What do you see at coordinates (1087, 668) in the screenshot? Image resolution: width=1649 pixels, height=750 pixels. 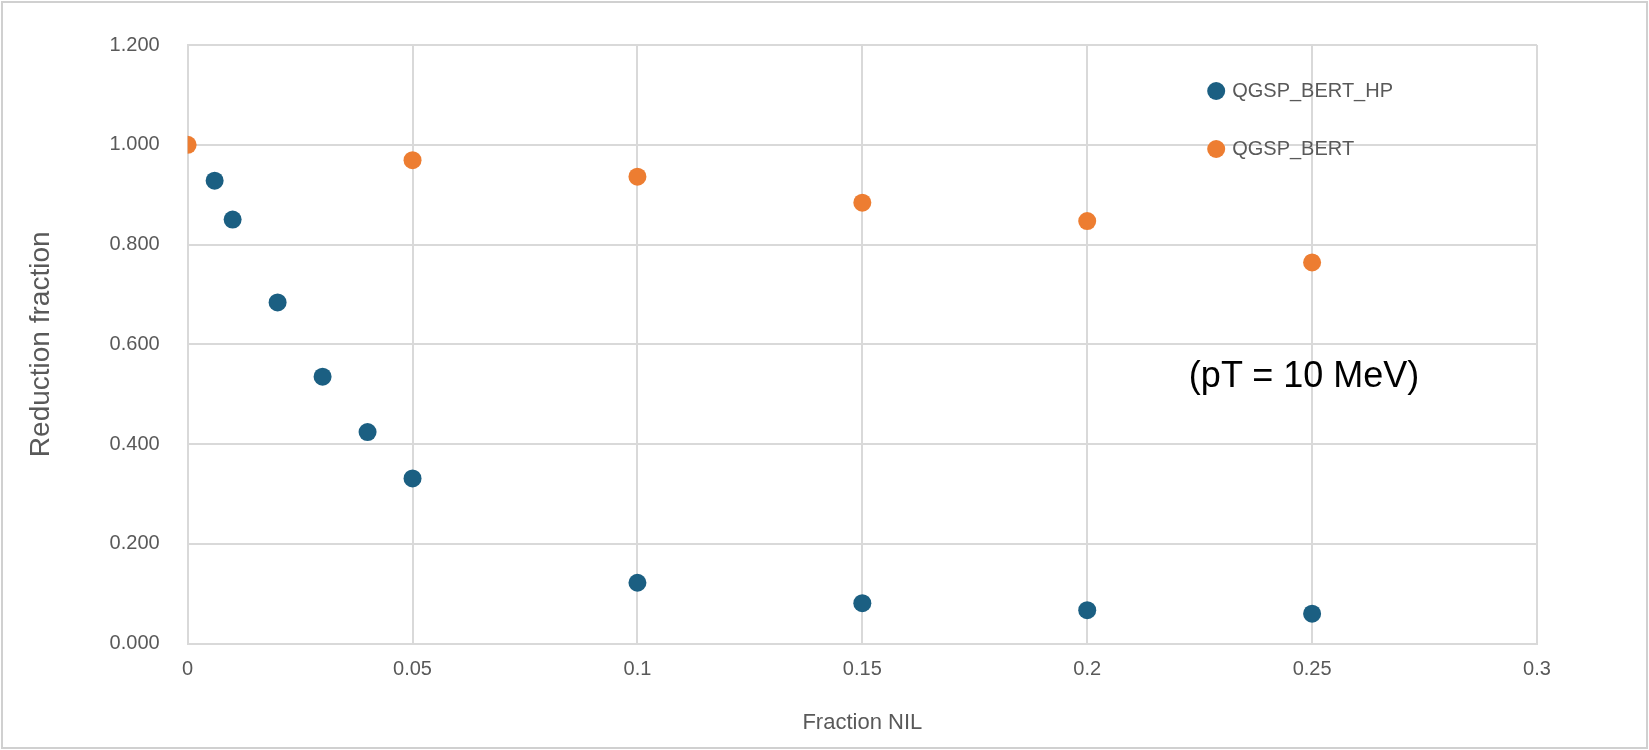 I see `x-tick-label: 0.2` at bounding box center [1087, 668].